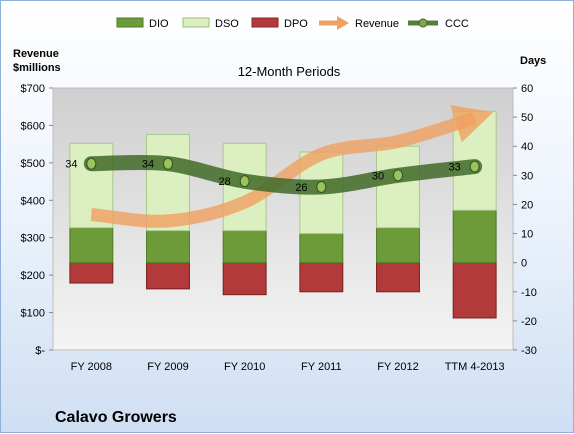  Describe the element at coordinates (283, 174) in the screenshot. I see `ccc-line` at that location.